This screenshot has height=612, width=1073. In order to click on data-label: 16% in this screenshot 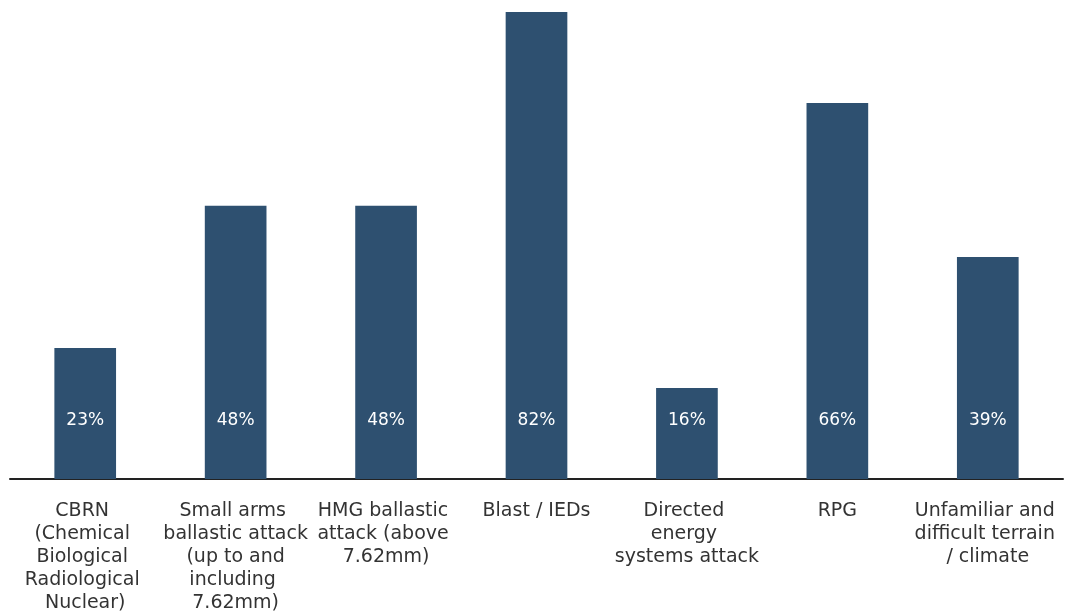, I will do `click(687, 418)`.